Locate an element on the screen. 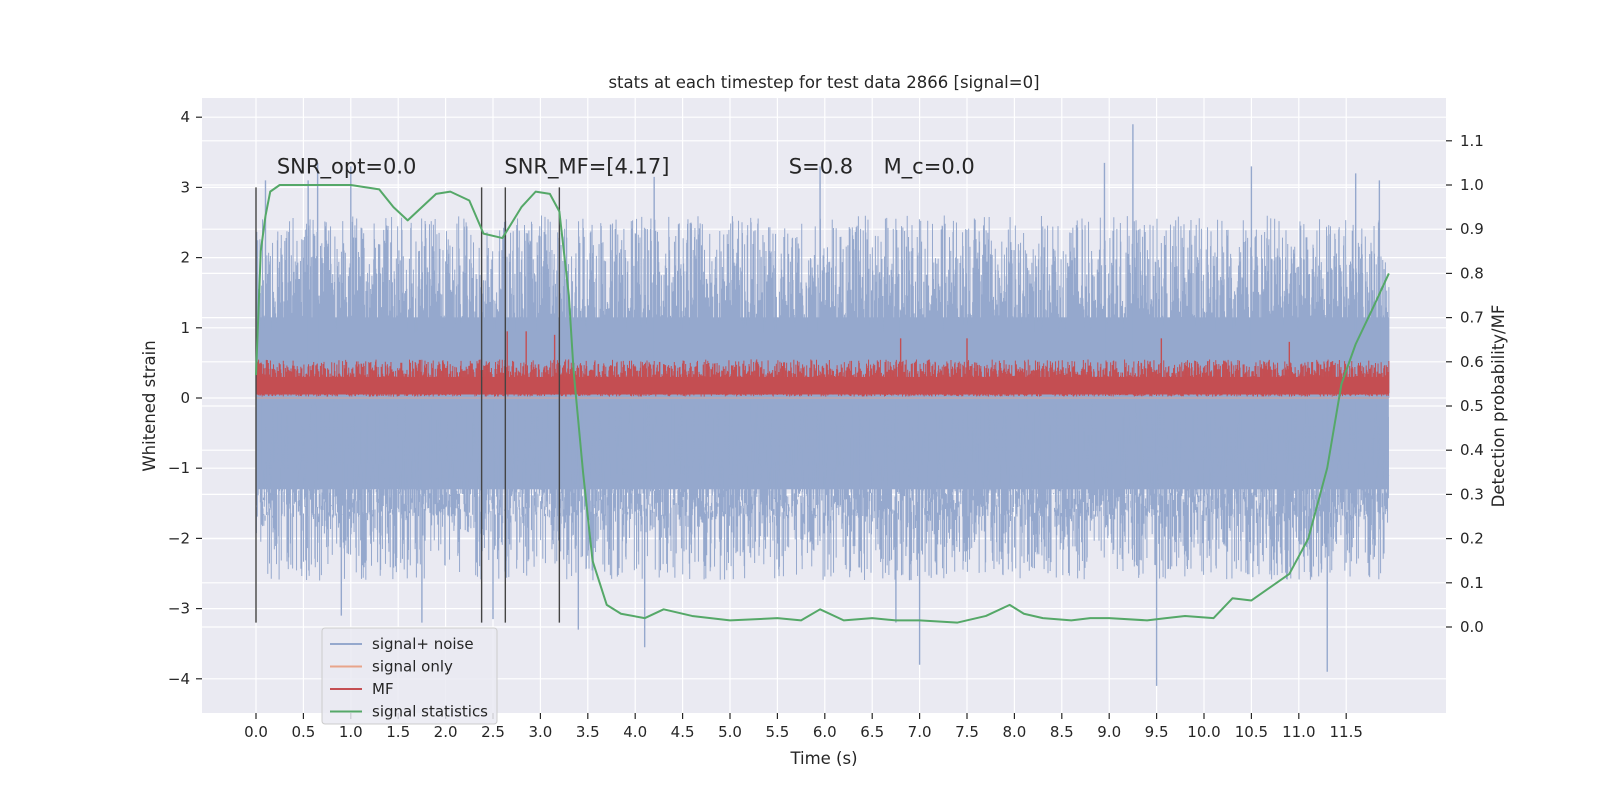 This screenshot has height=800, width=1600. annotation: SNR_MF=[4.17] is located at coordinates (586, 166).